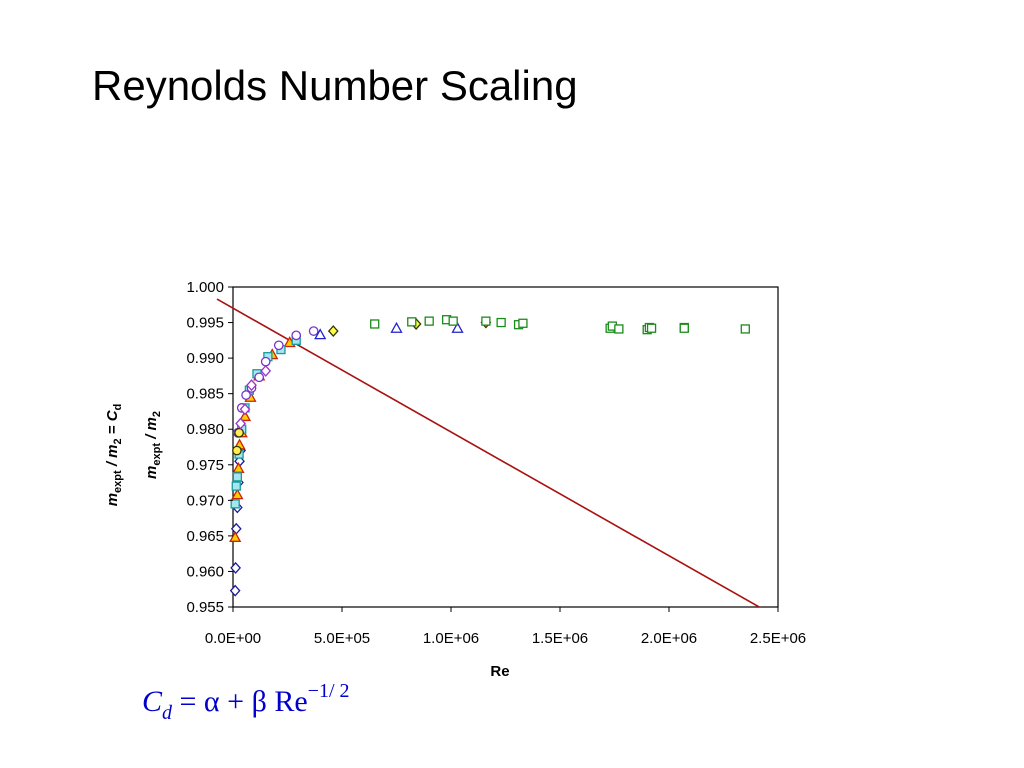 The image size is (1024, 768). Describe the element at coordinates (205, 500) in the screenshot. I see `y-tick-label: 0.970` at that location.